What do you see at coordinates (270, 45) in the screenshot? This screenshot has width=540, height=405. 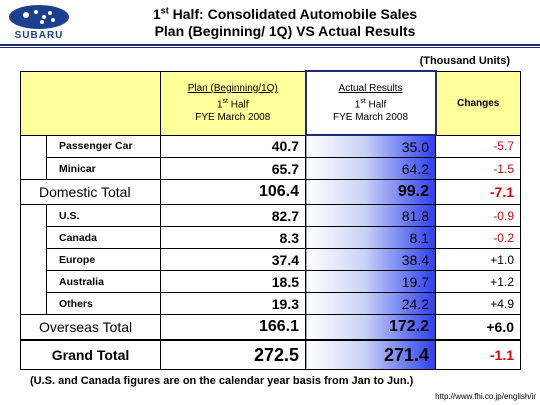 I see `header-rule` at bounding box center [270, 45].